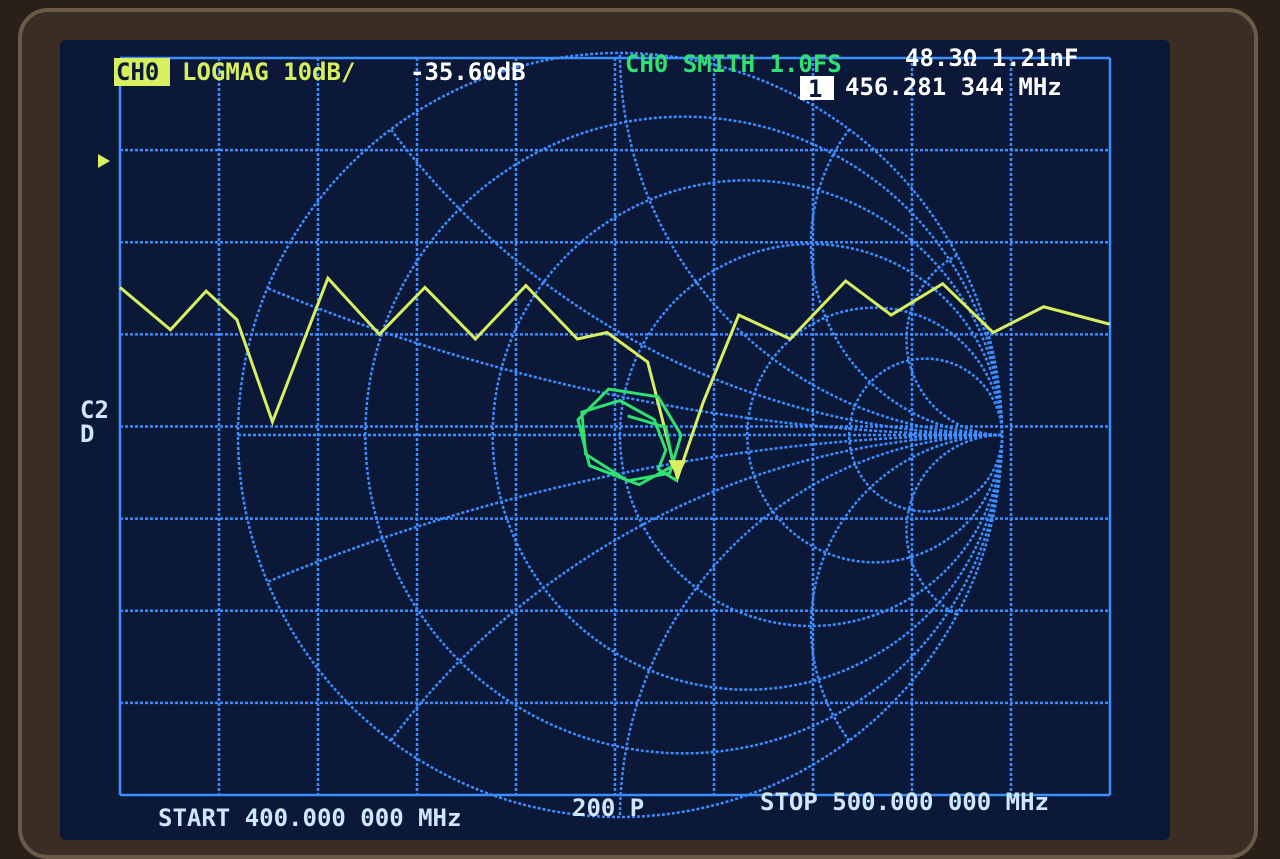  Describe the element at coordinates (629, 437) in the screenshot. I see `smith-trace` at that location.